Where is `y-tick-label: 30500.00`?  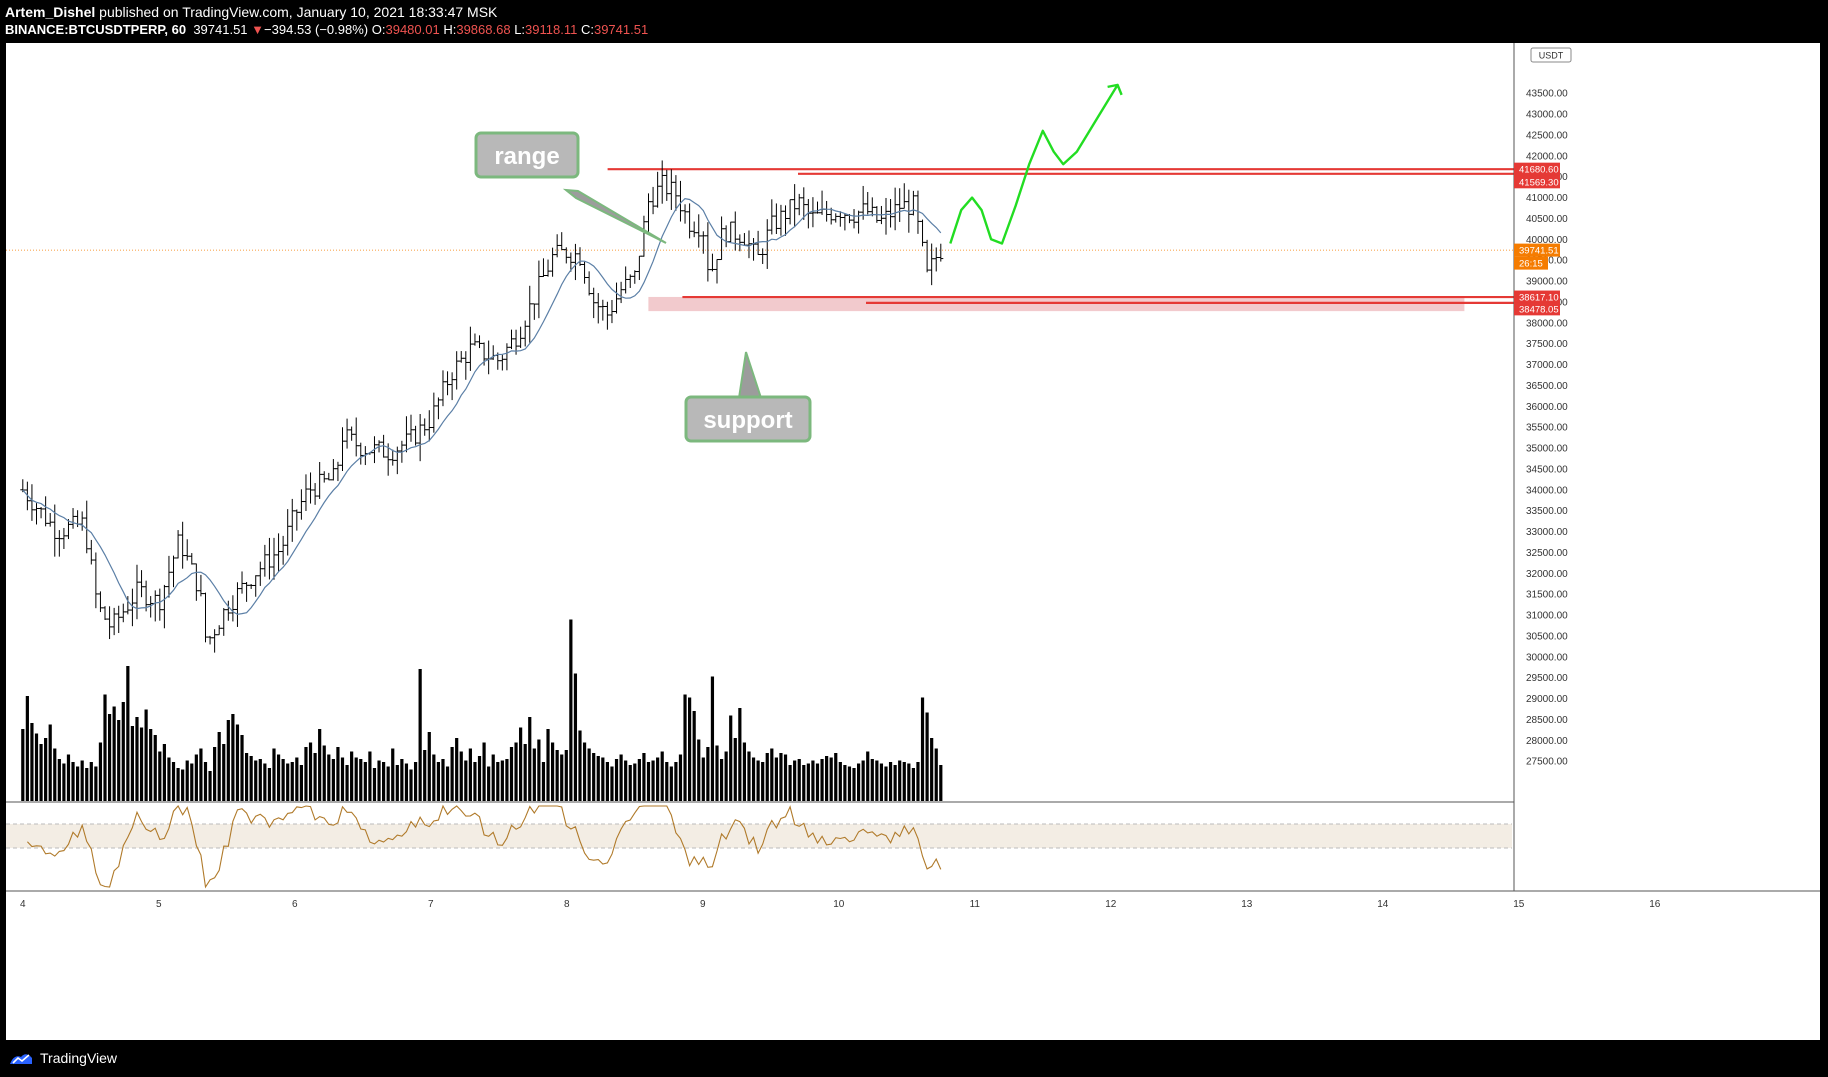 y-tick-label: 30500.00 is located at coordinates (1547, 636).